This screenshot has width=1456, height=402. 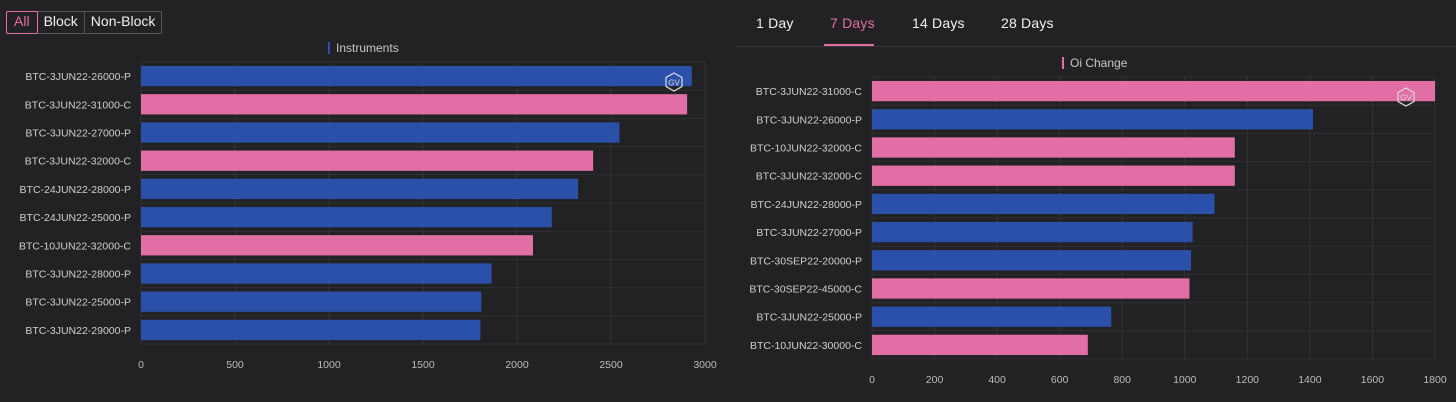 What do you see at coordinates (805, 290) in the screenshot?
I see `category-label: BTC-30SEP22-45000-C` at bounding box center [805, 290].